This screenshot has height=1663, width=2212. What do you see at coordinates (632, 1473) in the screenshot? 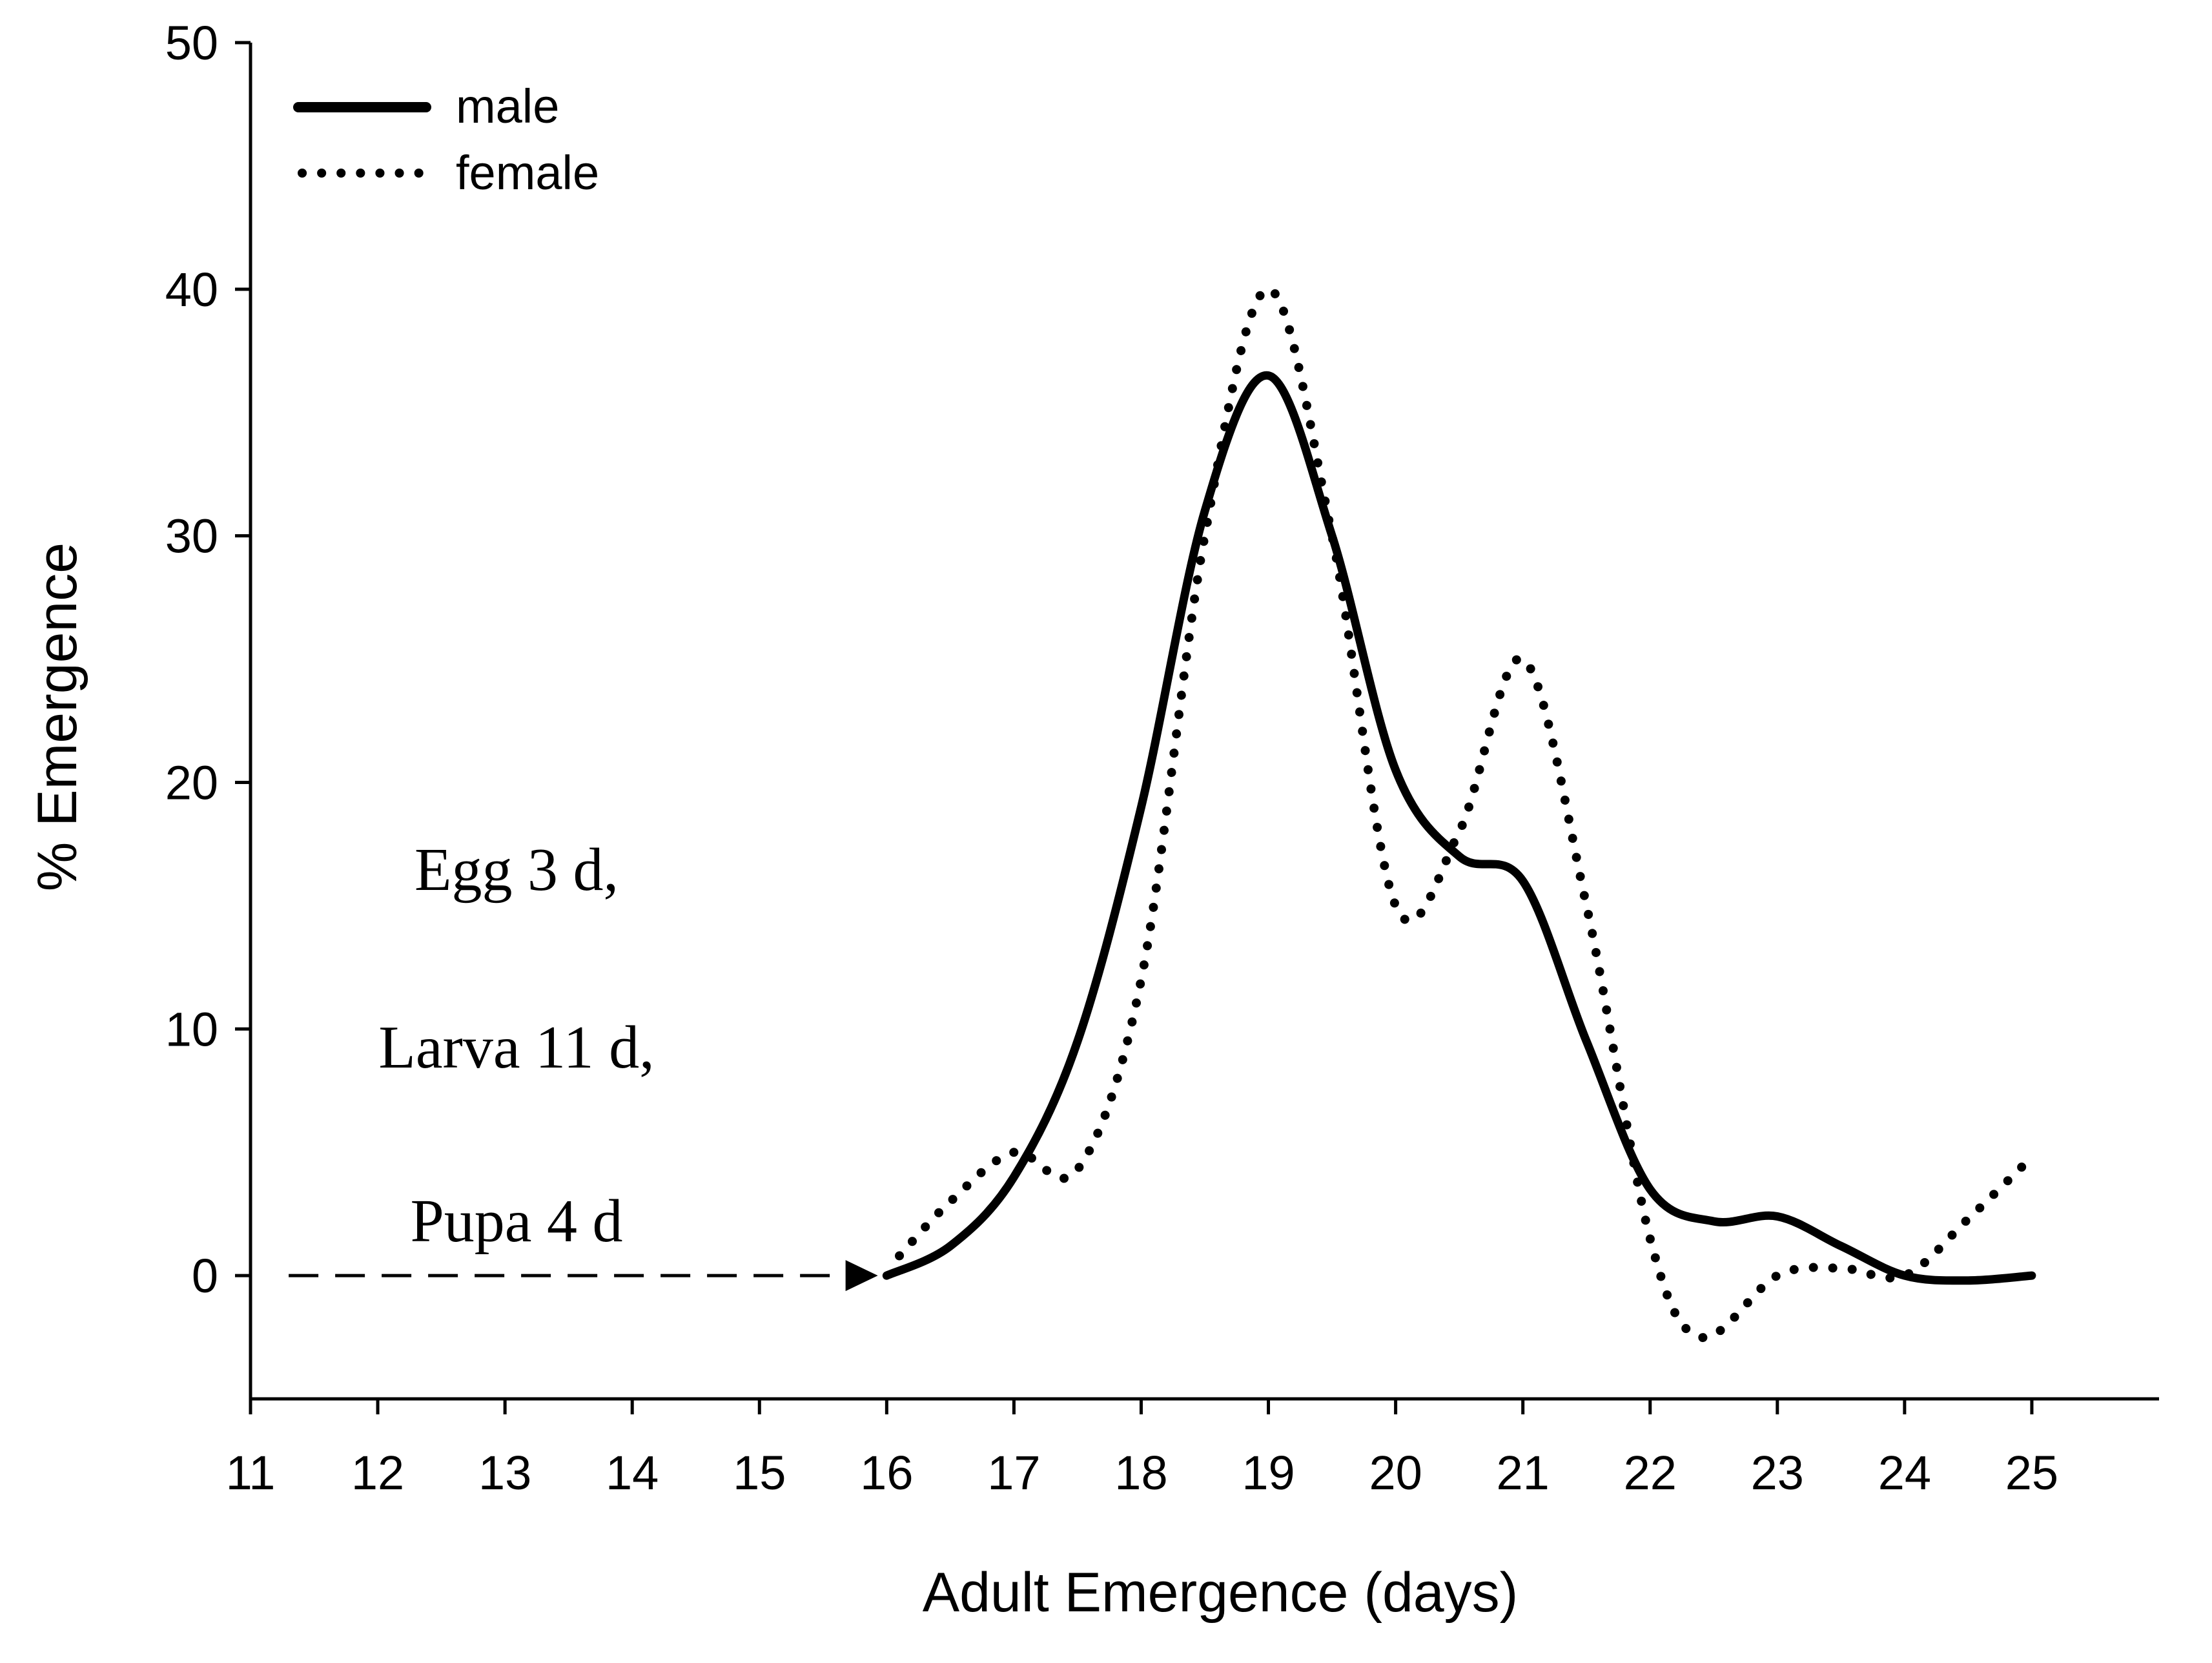
I see `x-tick-label: 14` at bounding box center [632, 1473].